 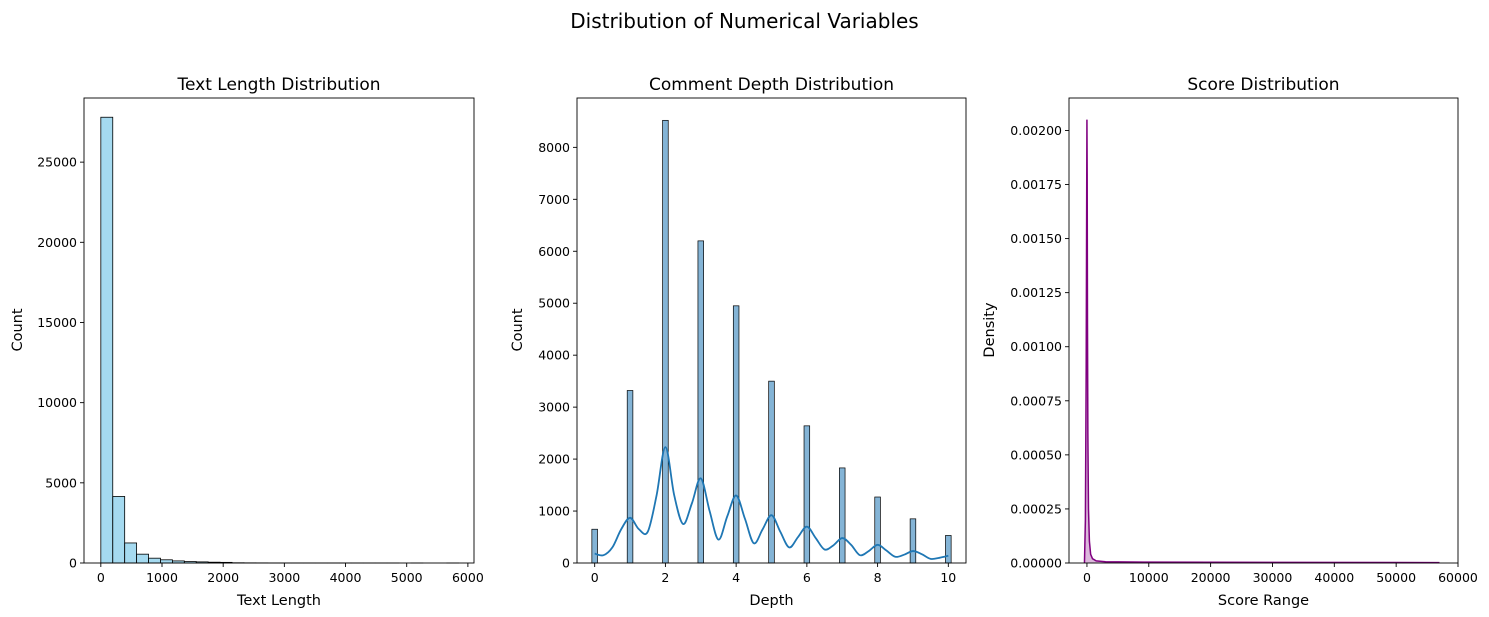 What do you see at coordinates (1263, 601) in the screenshot?
I see `x-axis-label: Score Range` at bounding box center [1263, 601].